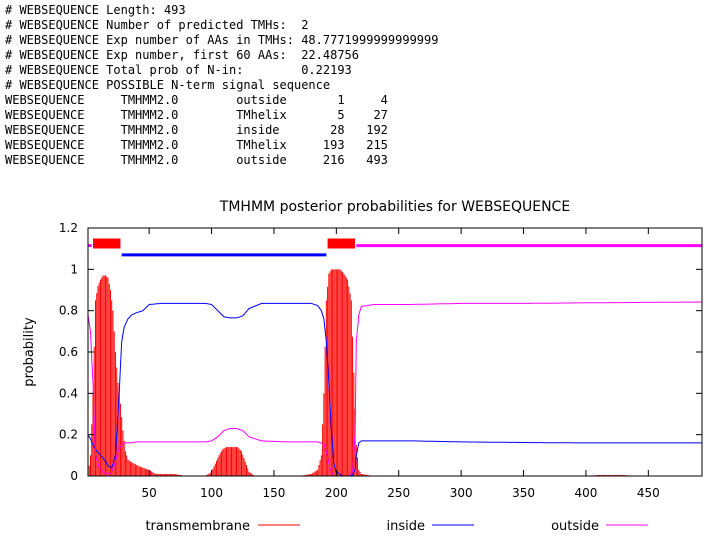 The height and width of the screenshot is (537, 715). Describe the element at coordinates (196, 145) in the screenshot. I see `topology-row: WEBSEQUENCE TMHMM2.0 TMhelix 193 215` at that location.